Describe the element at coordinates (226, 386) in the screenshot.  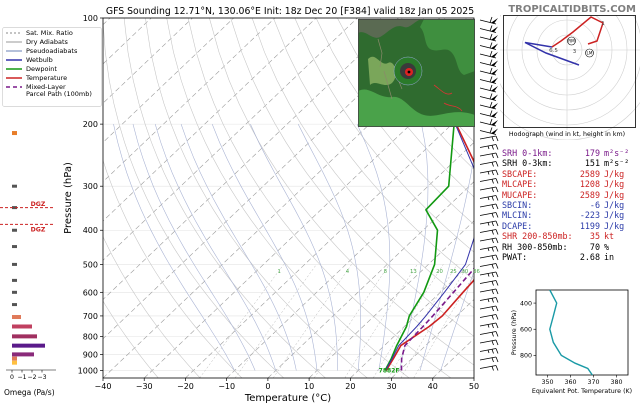
I see `x-tick-label: −10` at that location.